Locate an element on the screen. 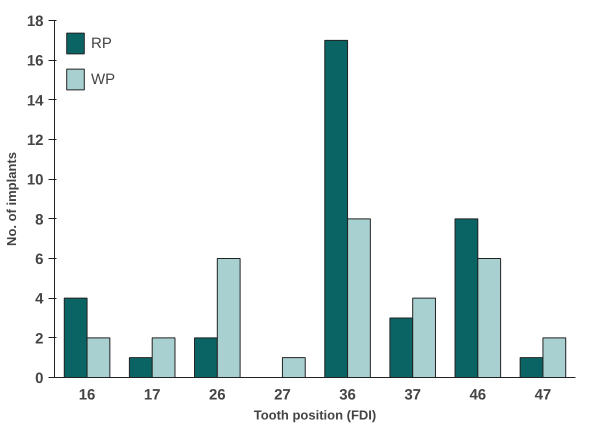 The width and height of the screenshot is (601, 431). y-tick-label: 16 is located at coordinates (35, 61).